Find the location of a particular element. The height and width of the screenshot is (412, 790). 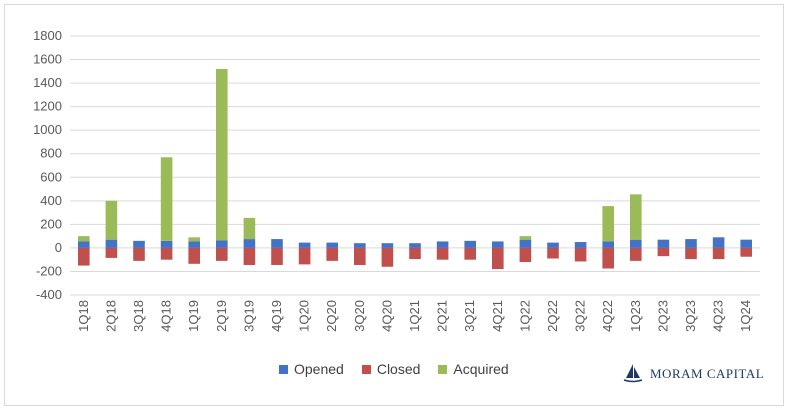

legend-item-closed: Closed is located at coordinates (391, 369).